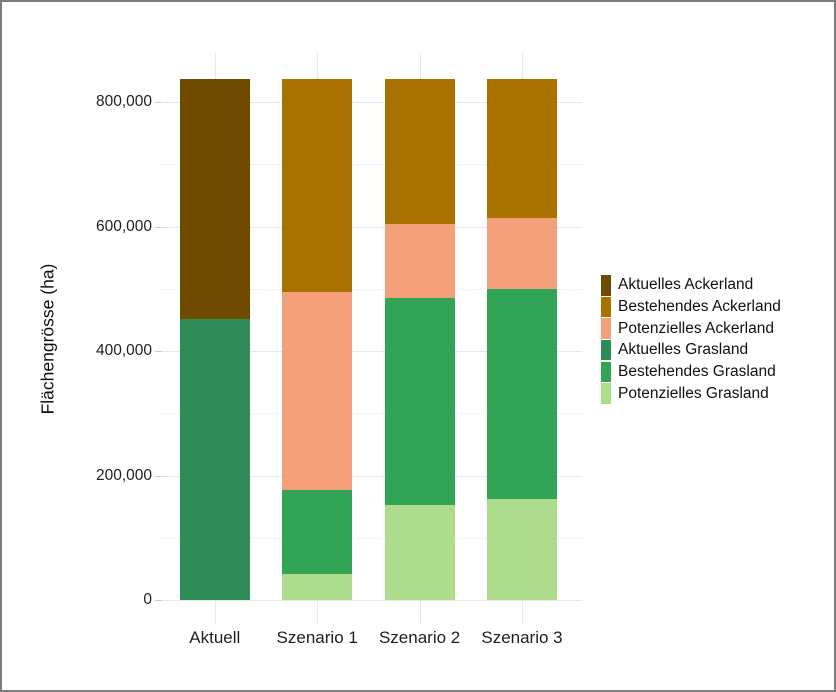 The image size is (836, 692). I want to click on legend-key-bestehendes-ackerland, so click(606, 307).